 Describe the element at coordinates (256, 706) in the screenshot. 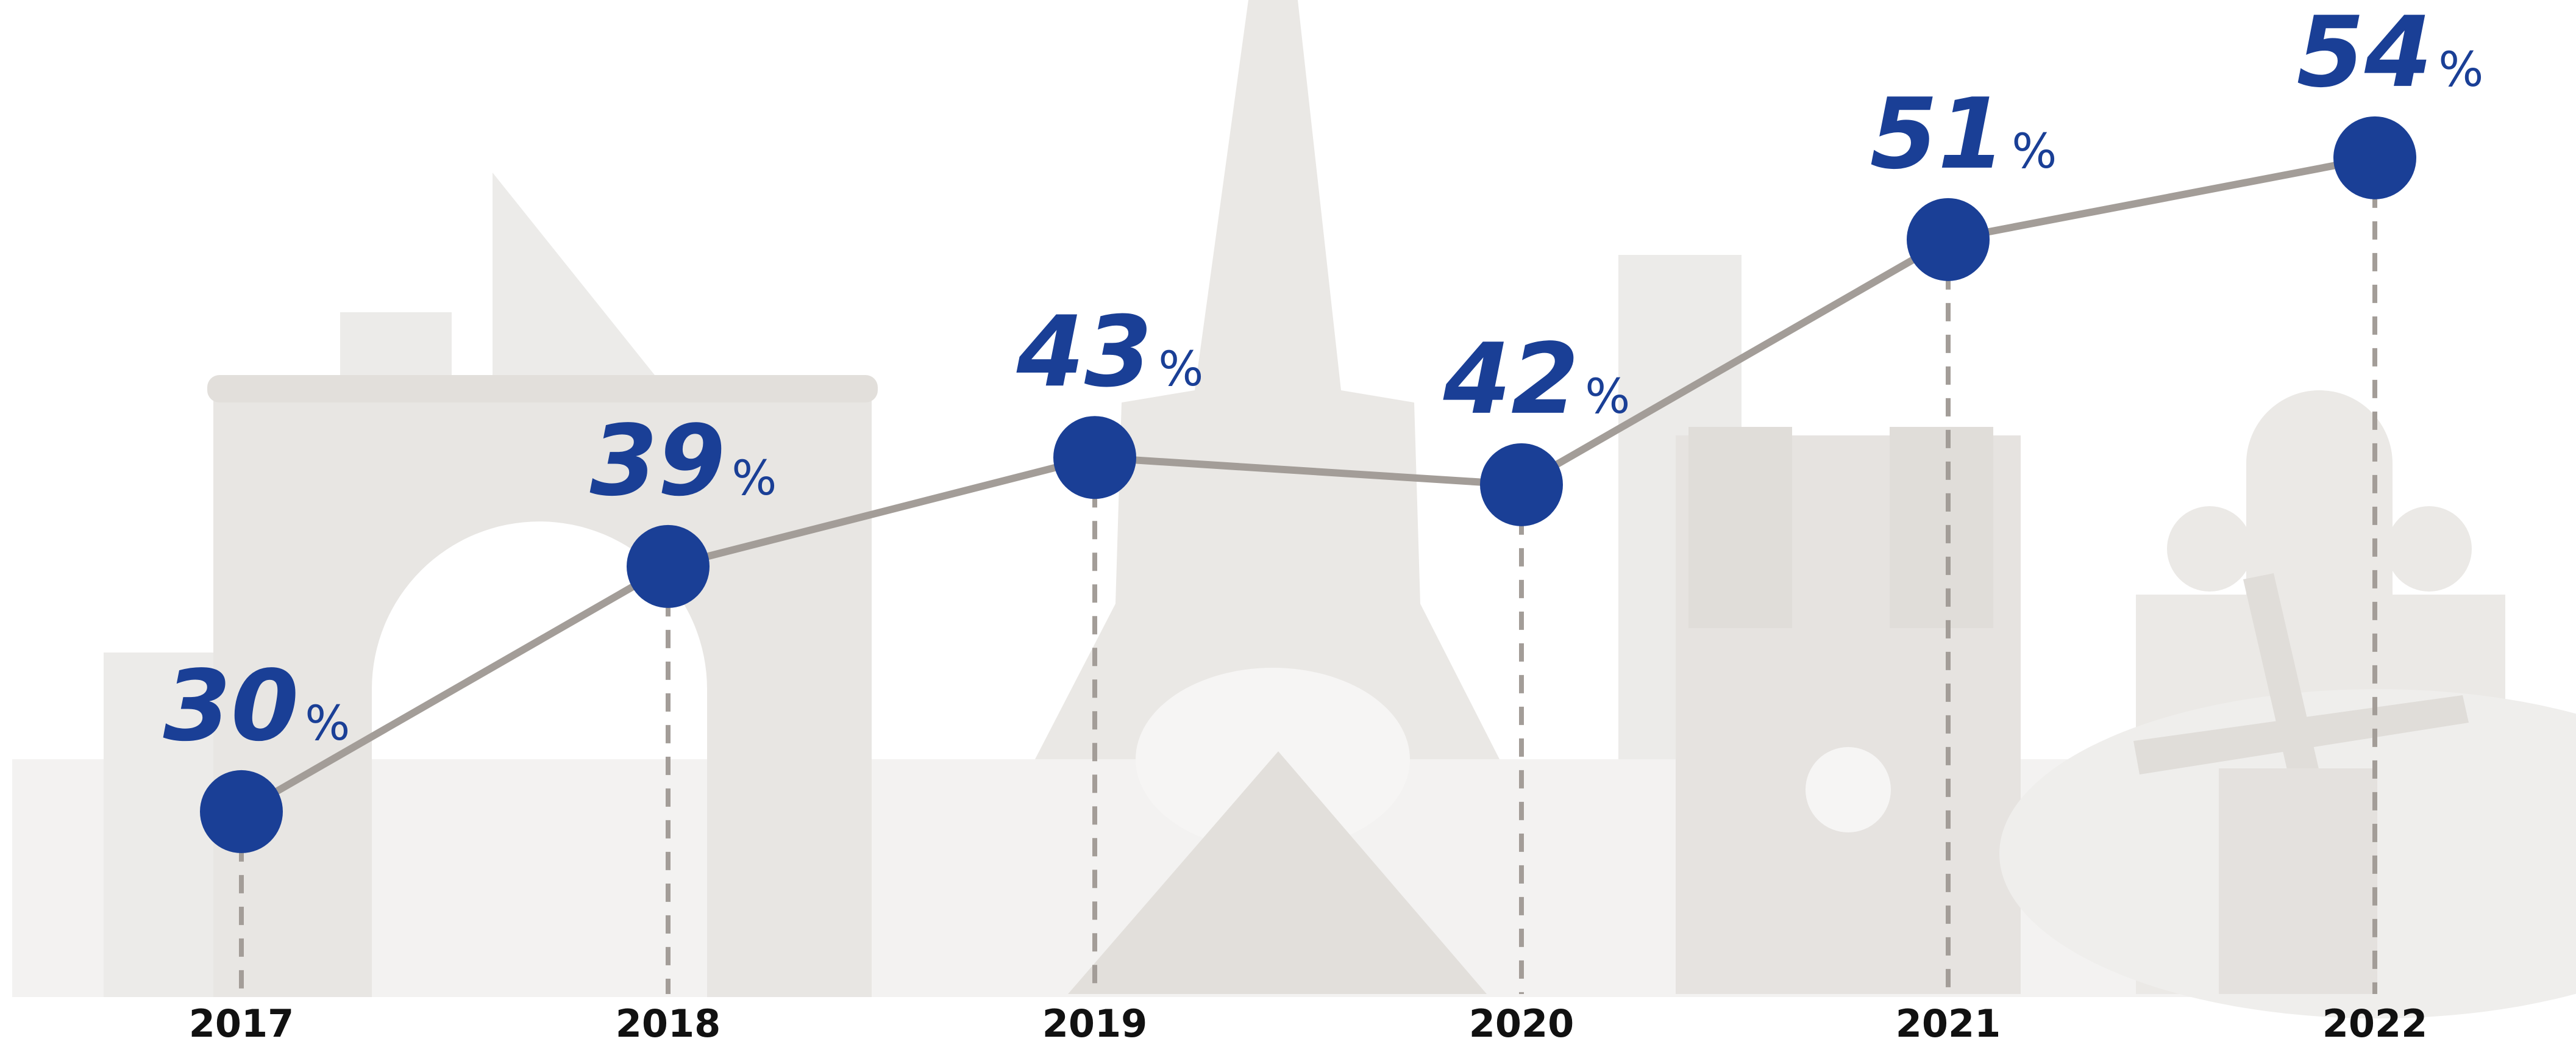

I see `data-label: 30%` at that location.